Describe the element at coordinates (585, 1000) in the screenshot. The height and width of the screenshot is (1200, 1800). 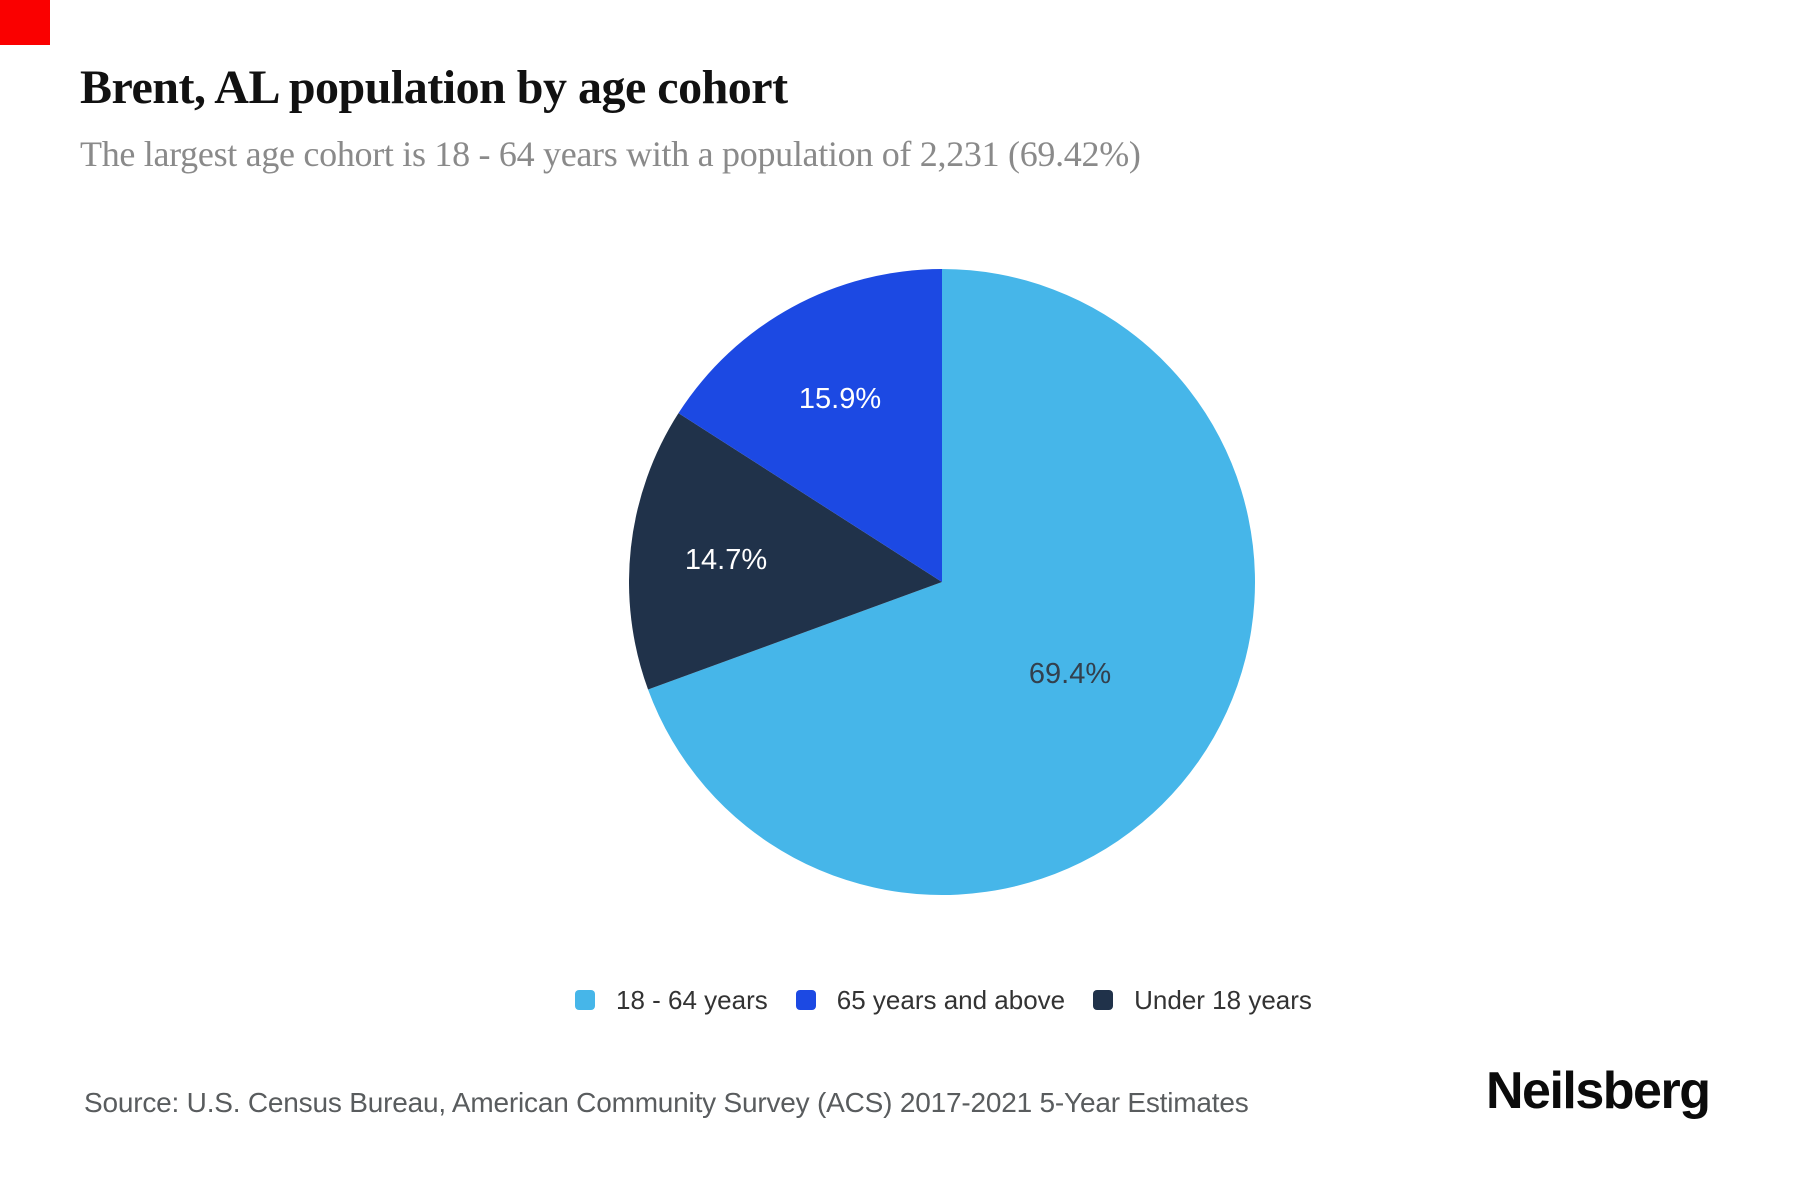
I see `legend-swatch-18-64-years-icon` at that location.